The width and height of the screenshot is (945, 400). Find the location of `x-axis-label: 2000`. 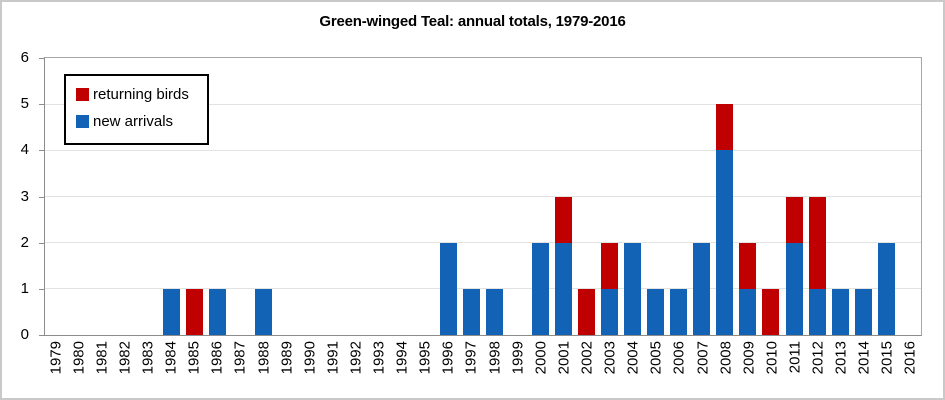

x-axis-label: 2000 is located at coordinates (541, 358).